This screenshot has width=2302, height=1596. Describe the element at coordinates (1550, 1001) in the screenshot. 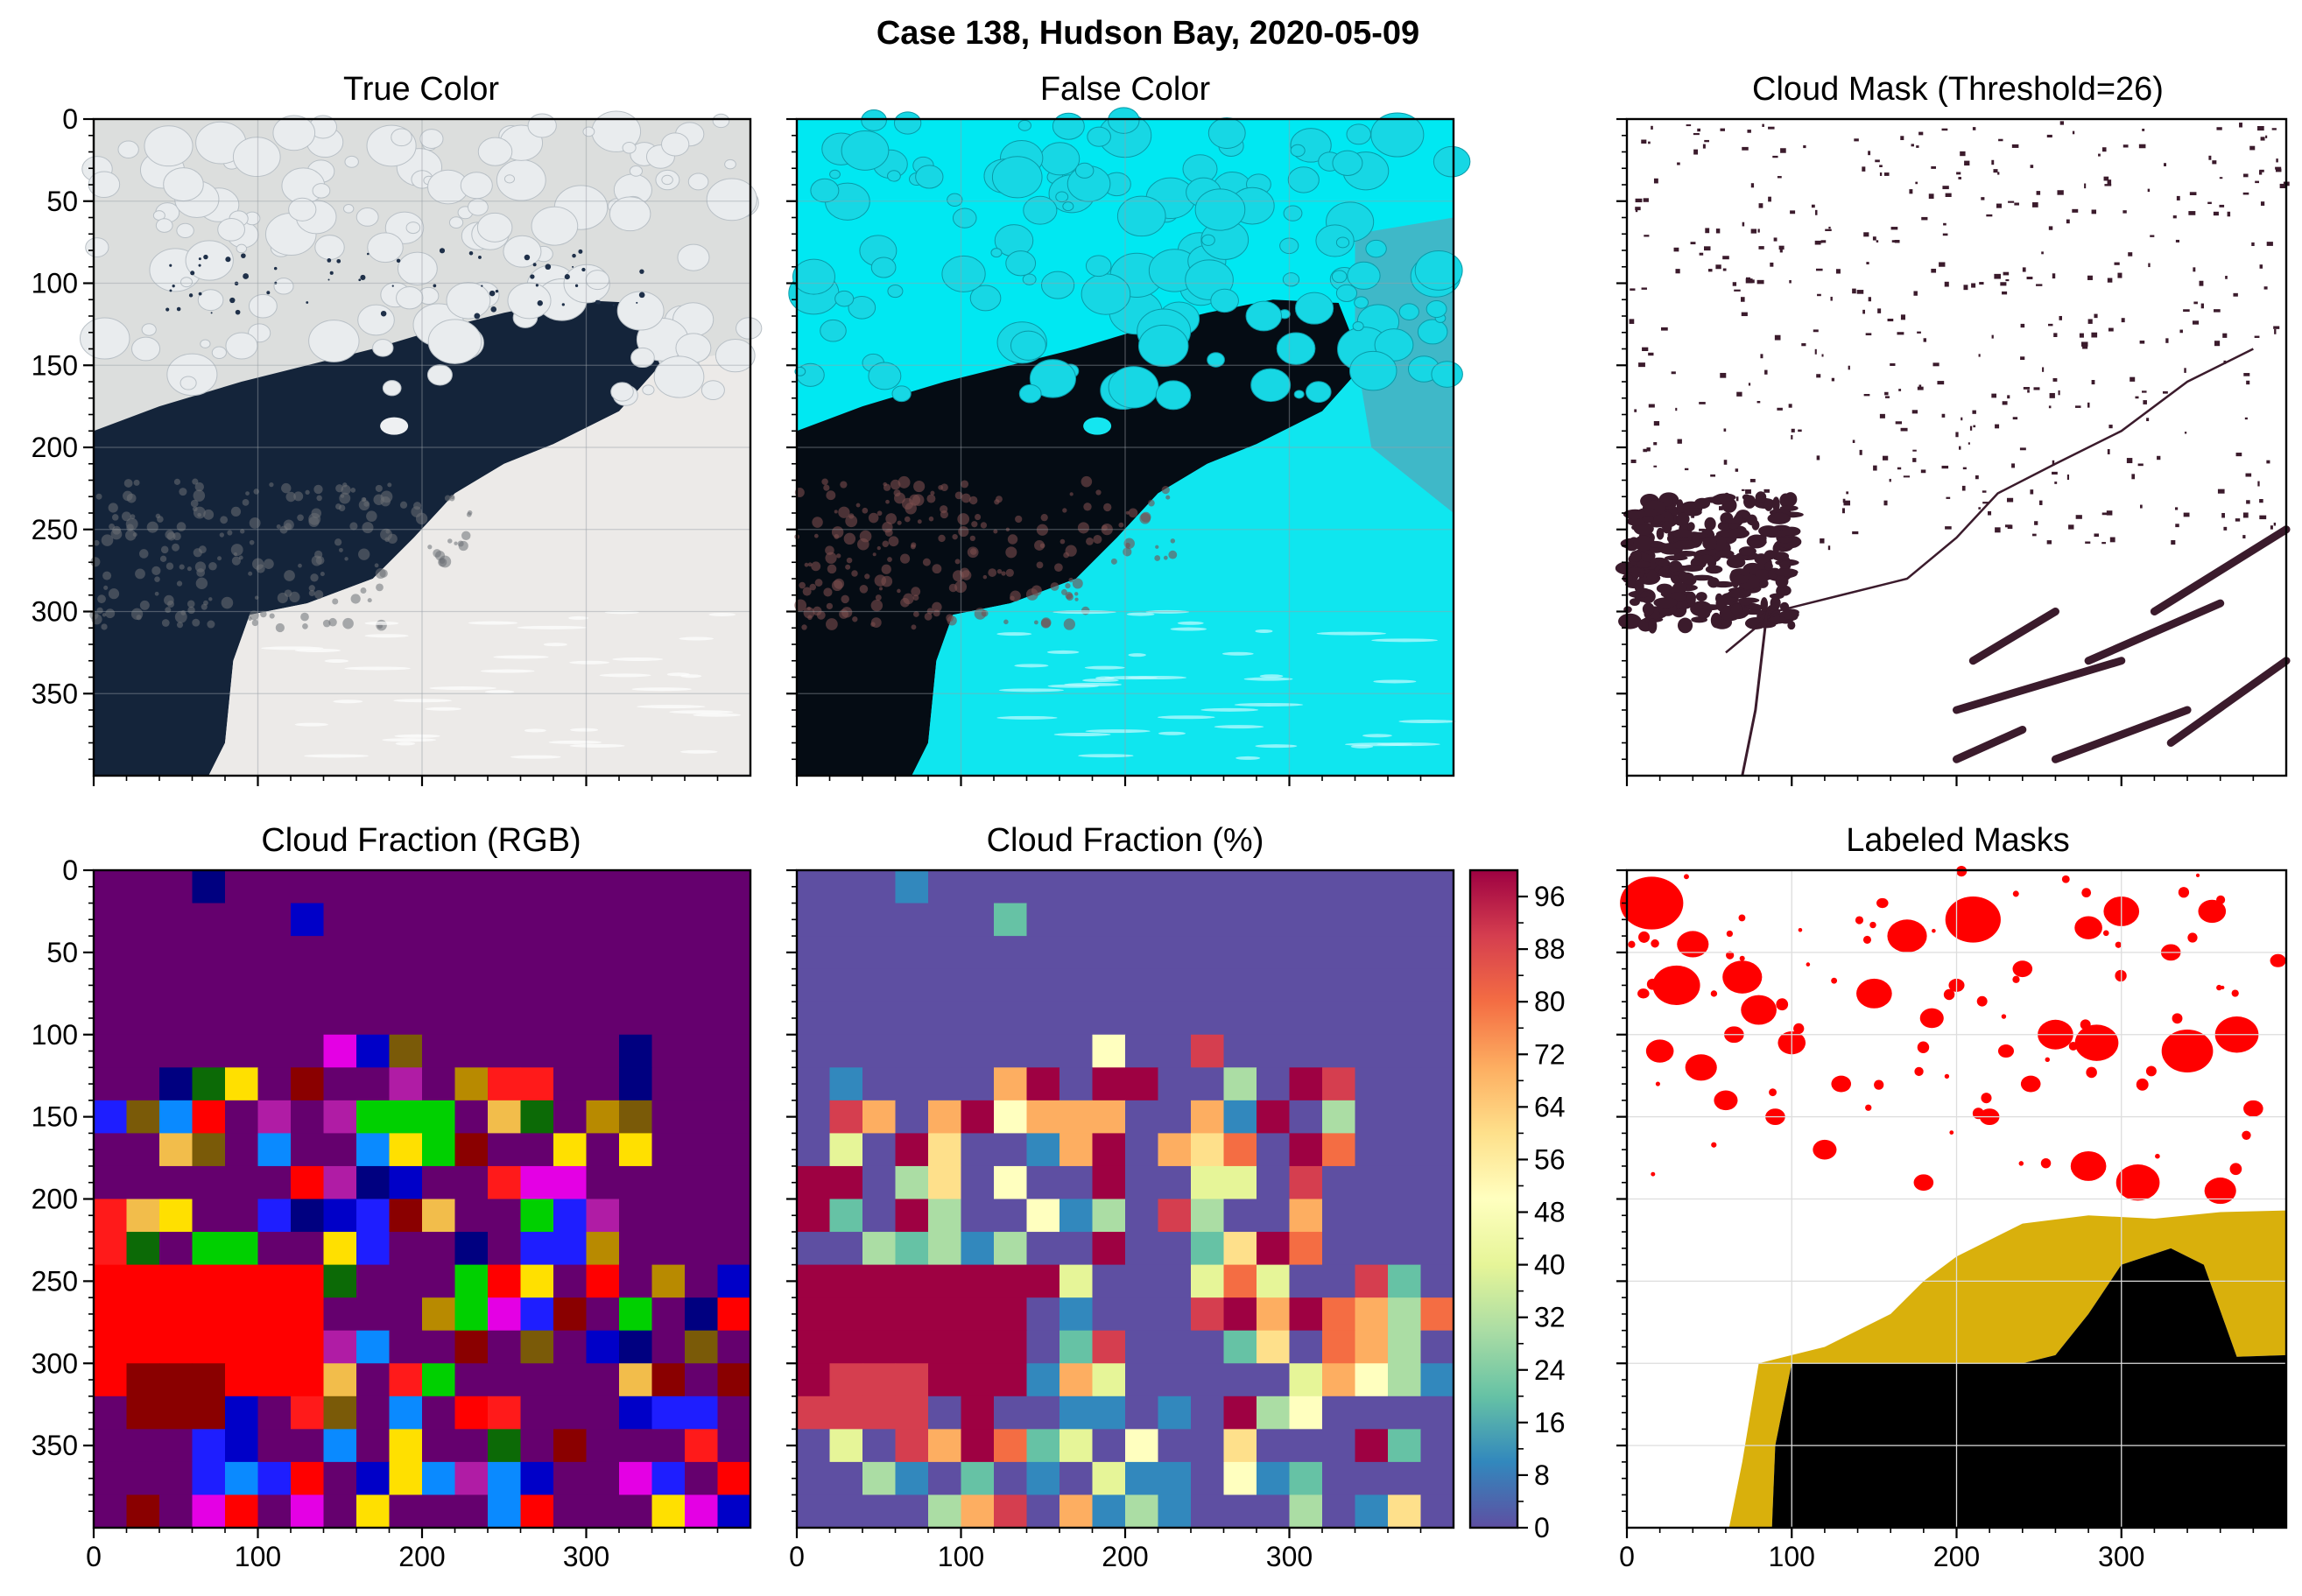

I see `colorbar-tick-label: 80` at that location.